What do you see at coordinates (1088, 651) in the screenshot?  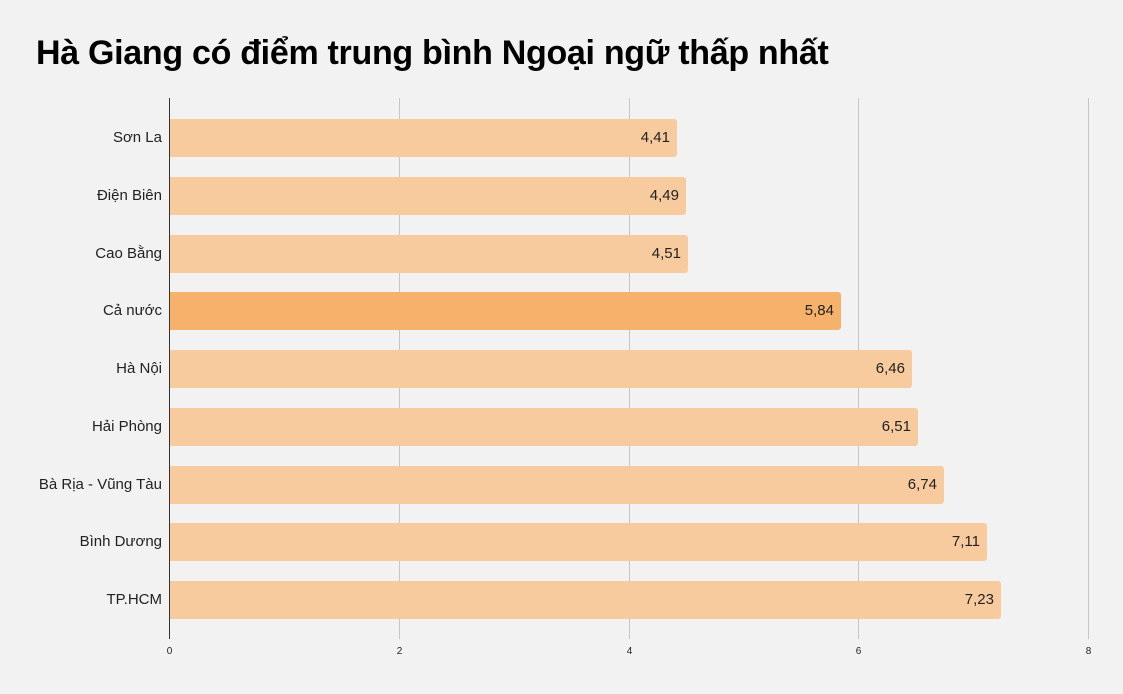 I see `x-tick-label: 8` at bounding box center [1088, 651].